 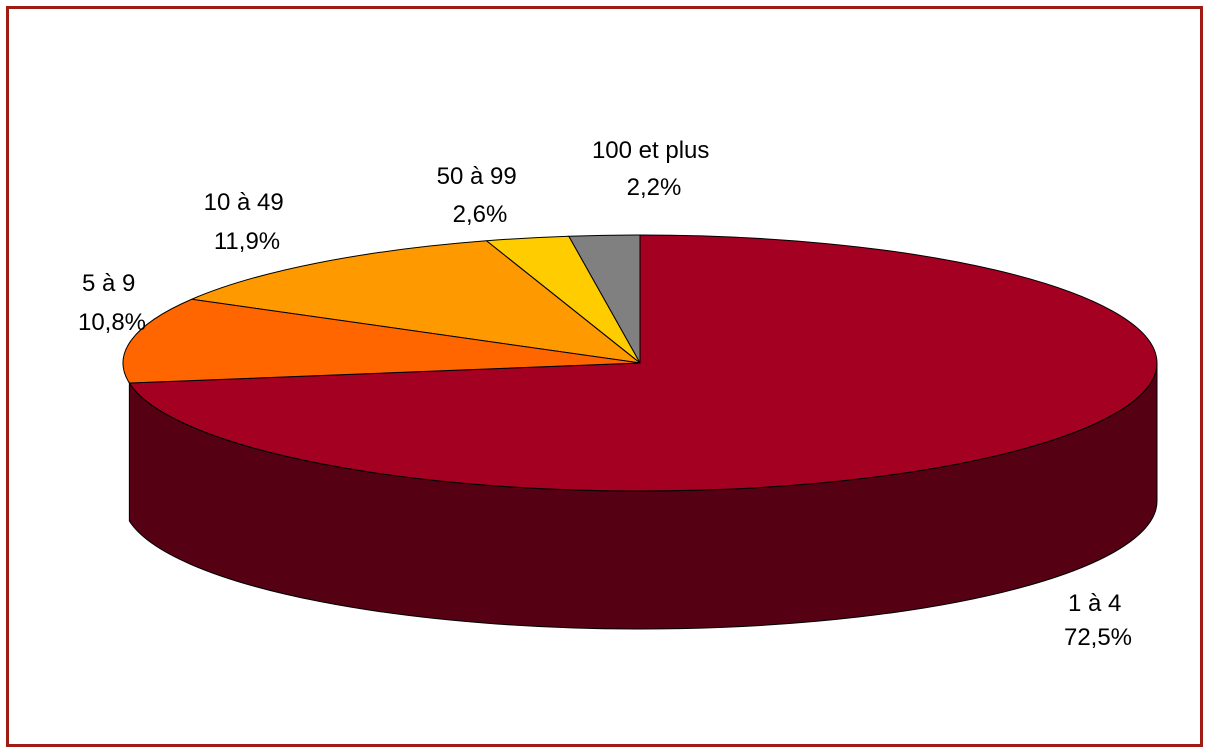 I want to click on slice-label-category-100-et-plus: 100 et plus 2,2%, so click(x=654, y=169).